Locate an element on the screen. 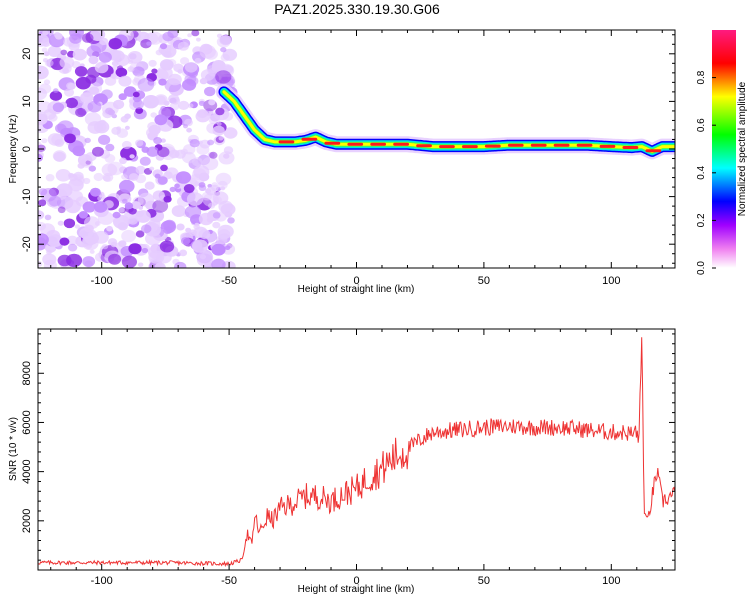 This screenshot has height=600, width=750. snr-ylabel: SNR (10 * v/v) is located at coordinates (13, 449).